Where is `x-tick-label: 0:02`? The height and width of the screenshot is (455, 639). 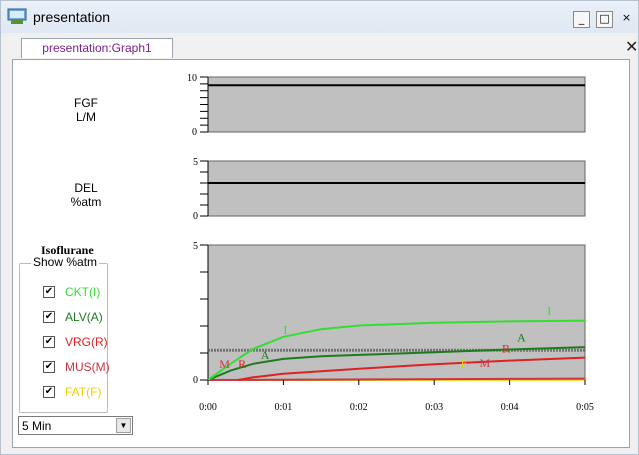 x-tick-label: 0:02 is located at coordinates (359, 407).